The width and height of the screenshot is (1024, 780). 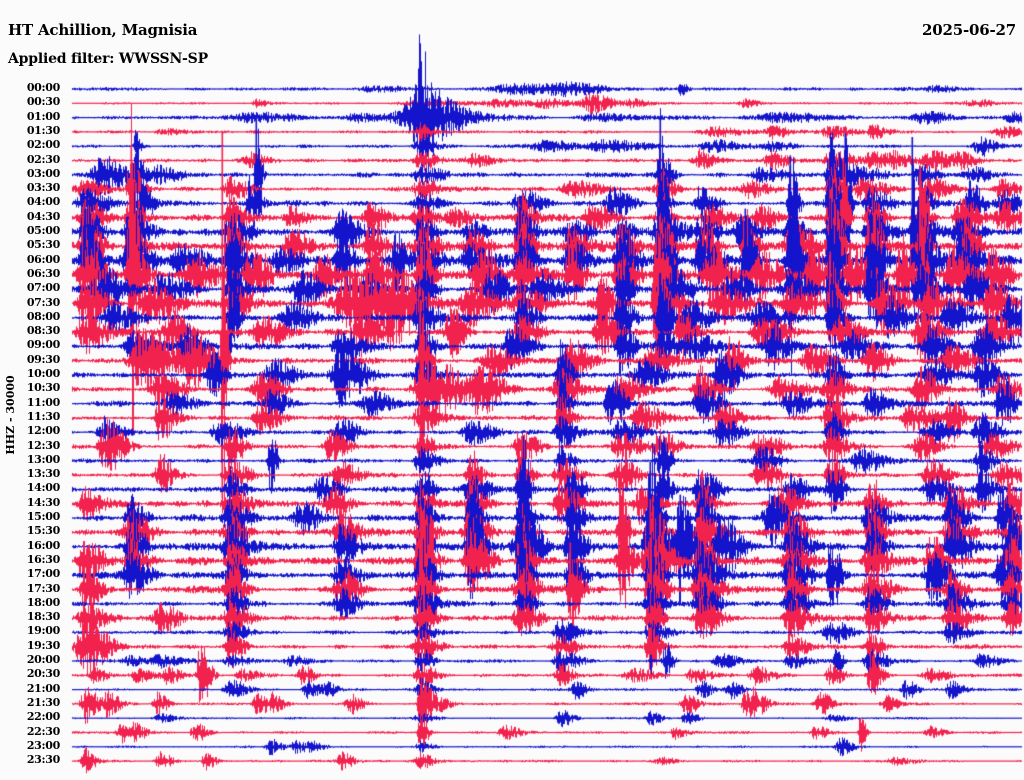 What do you see at coordinates (43, 631) in the screenshot?
I see `time-label: 19:00` at bounding box center [43, 631].